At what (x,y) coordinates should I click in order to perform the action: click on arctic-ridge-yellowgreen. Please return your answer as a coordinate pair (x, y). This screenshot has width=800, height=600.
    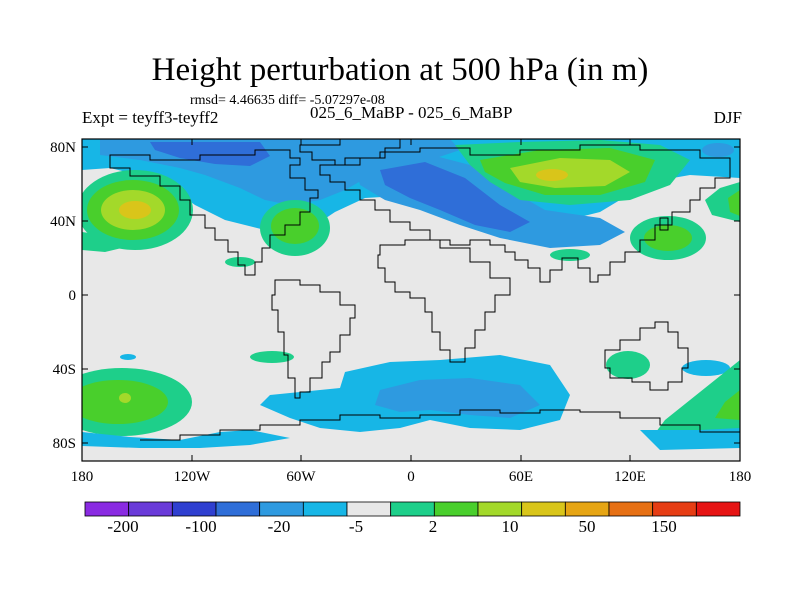
    Looking at the image, I should click on (570, 173).